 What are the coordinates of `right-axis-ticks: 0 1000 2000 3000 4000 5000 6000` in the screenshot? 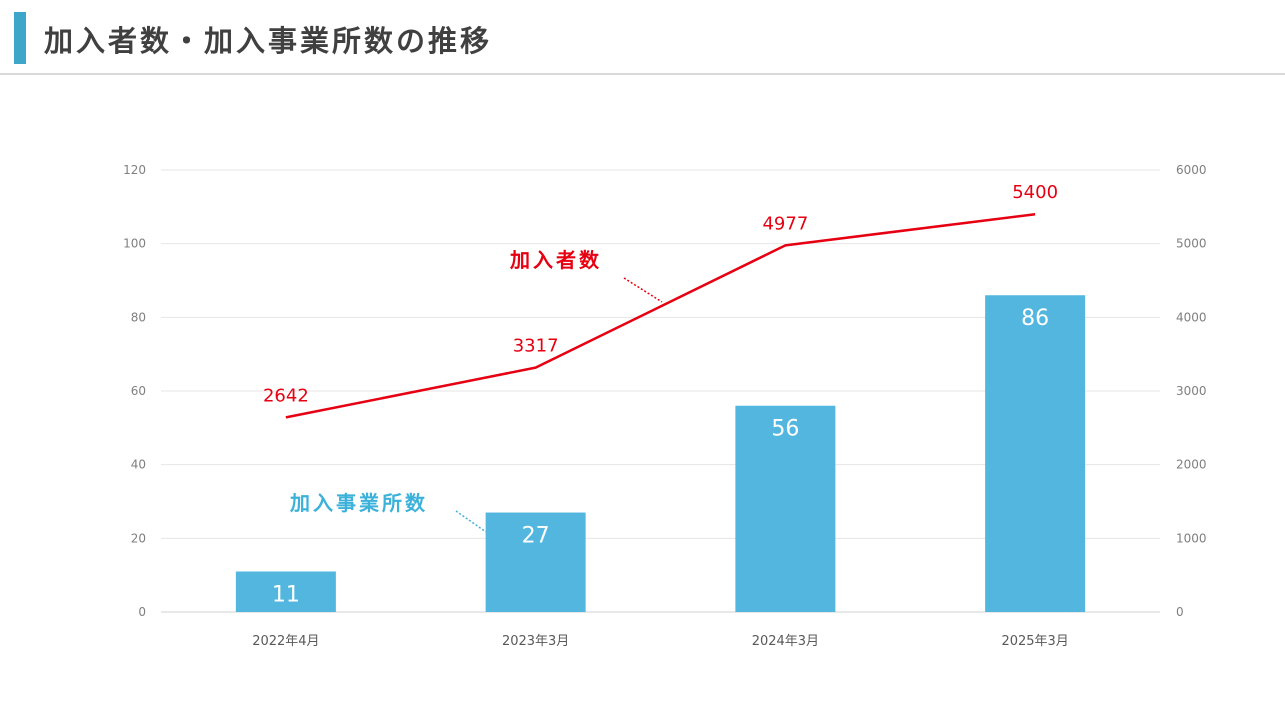 It's located at (1191, 391).